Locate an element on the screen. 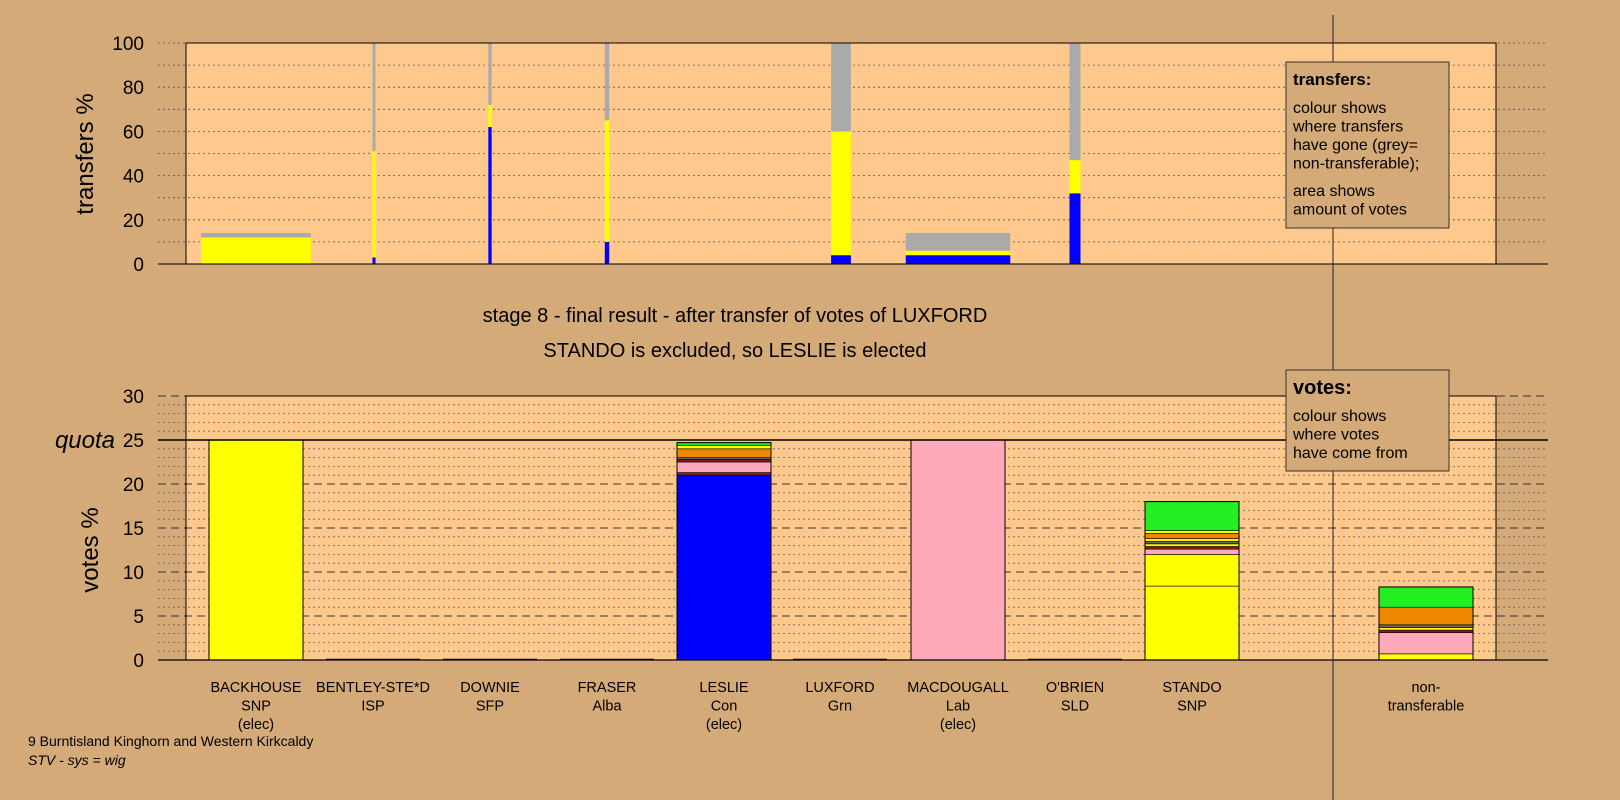  votes-tick-label: 0 is located at coordinates (138, 661).